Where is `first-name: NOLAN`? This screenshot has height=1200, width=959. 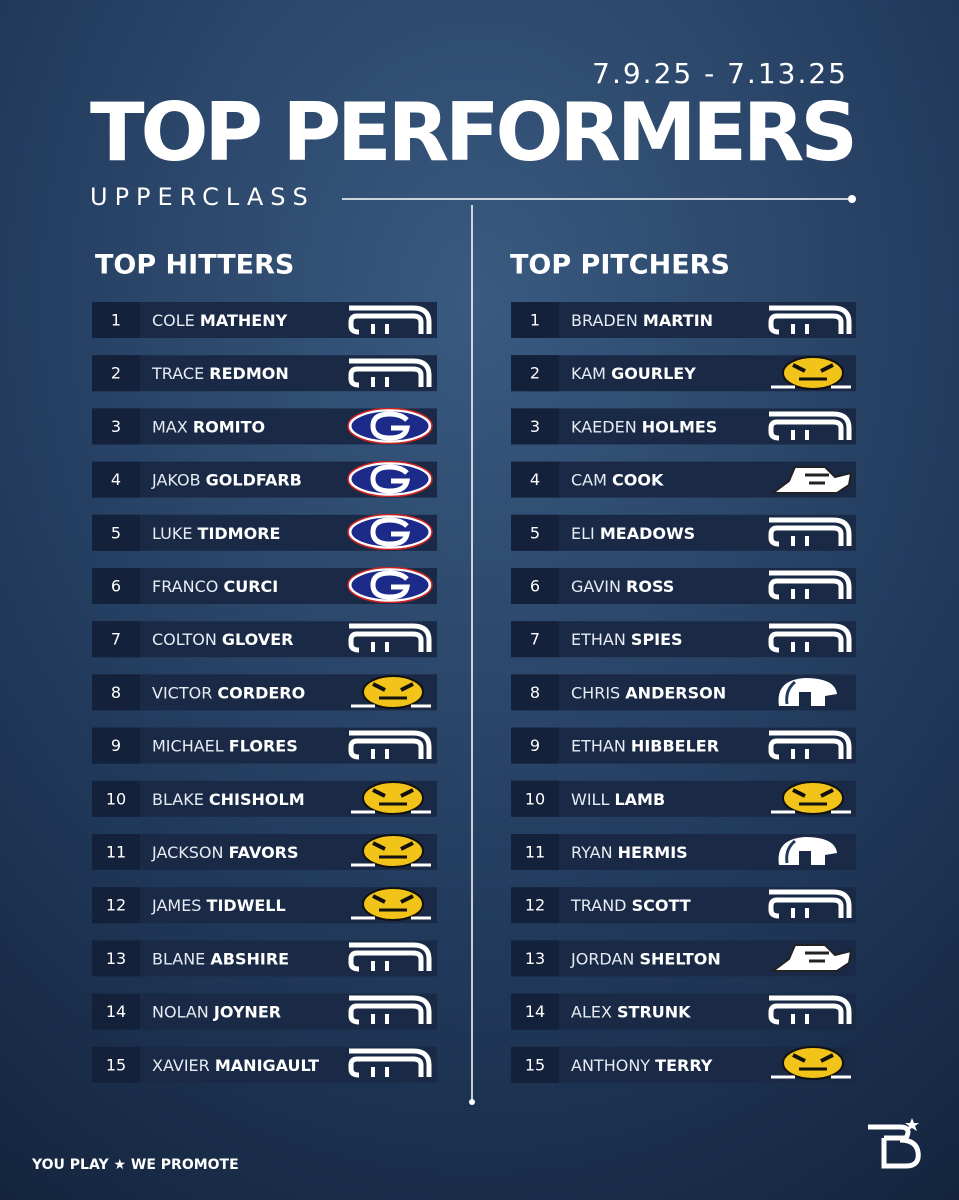
first-name: NOLAN is located at coordinates (180, 1011).